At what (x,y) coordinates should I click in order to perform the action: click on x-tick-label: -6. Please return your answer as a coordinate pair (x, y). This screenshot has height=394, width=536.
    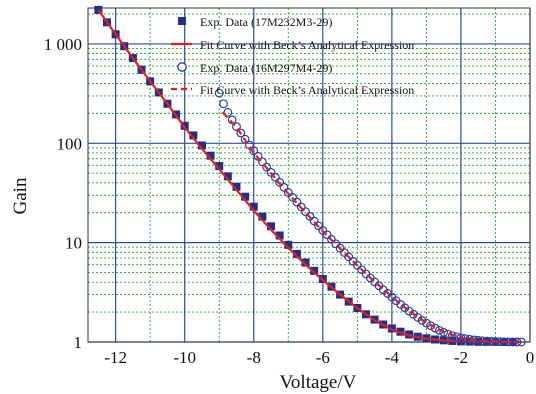
    Looking at the image, I should click on (323, 357).